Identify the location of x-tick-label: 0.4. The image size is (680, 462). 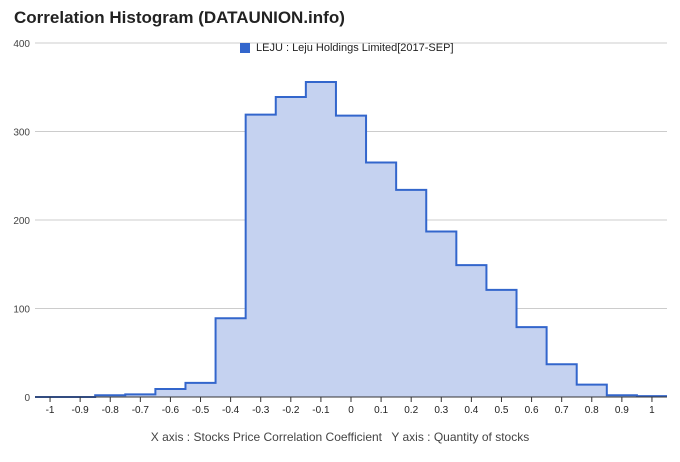
(471, 410).